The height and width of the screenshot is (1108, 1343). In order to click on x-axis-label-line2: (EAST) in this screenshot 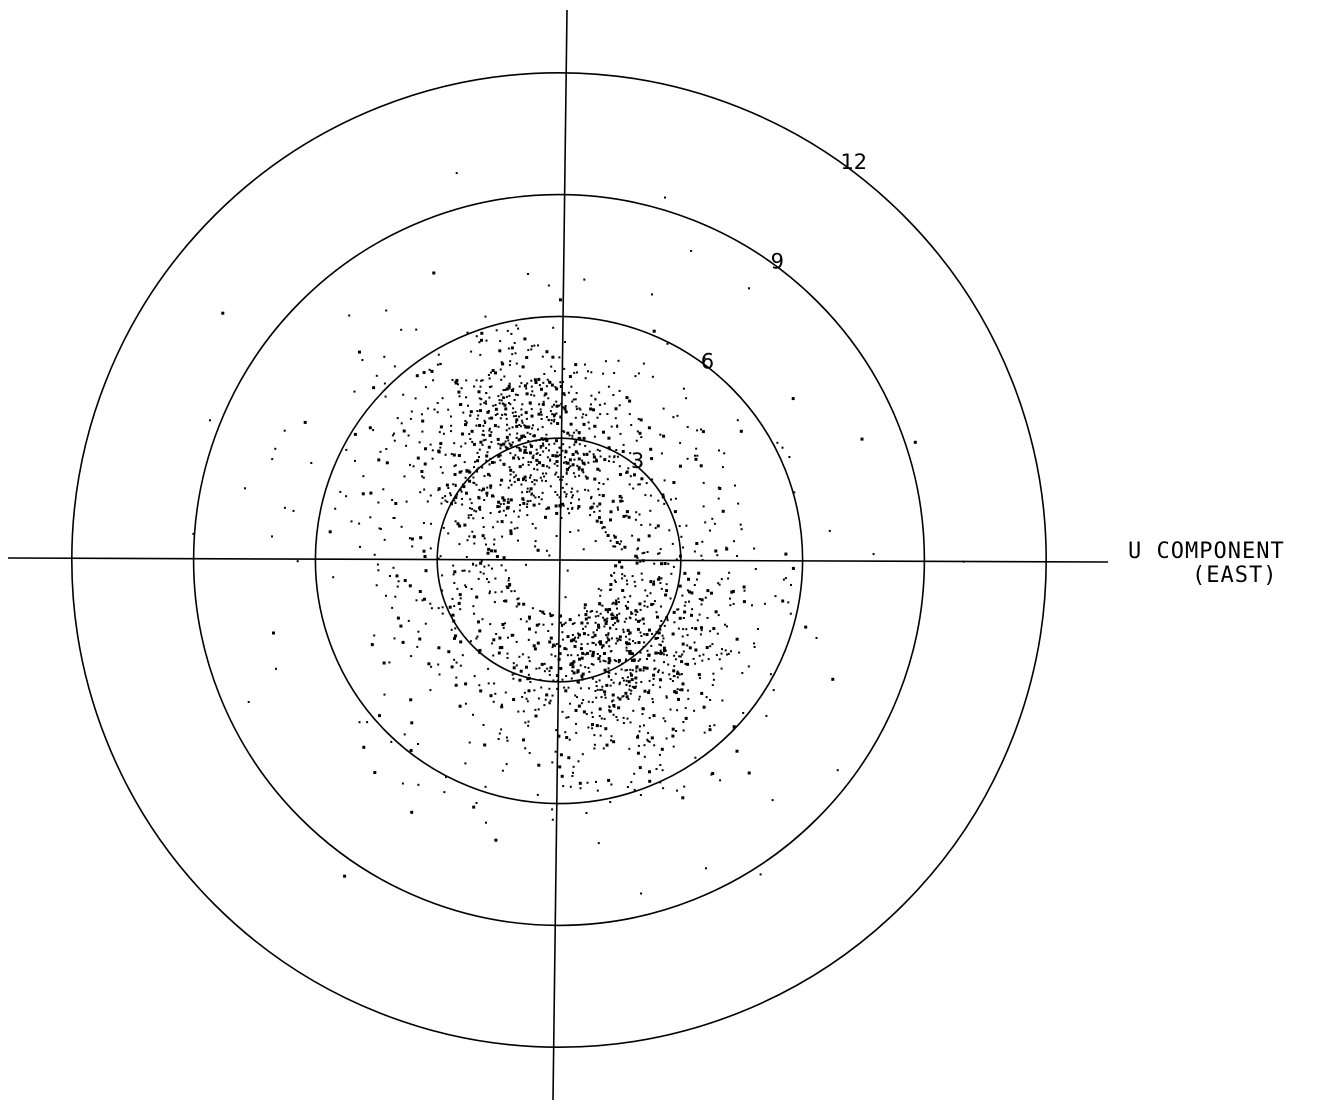, I will do `click(1235, 575)`.